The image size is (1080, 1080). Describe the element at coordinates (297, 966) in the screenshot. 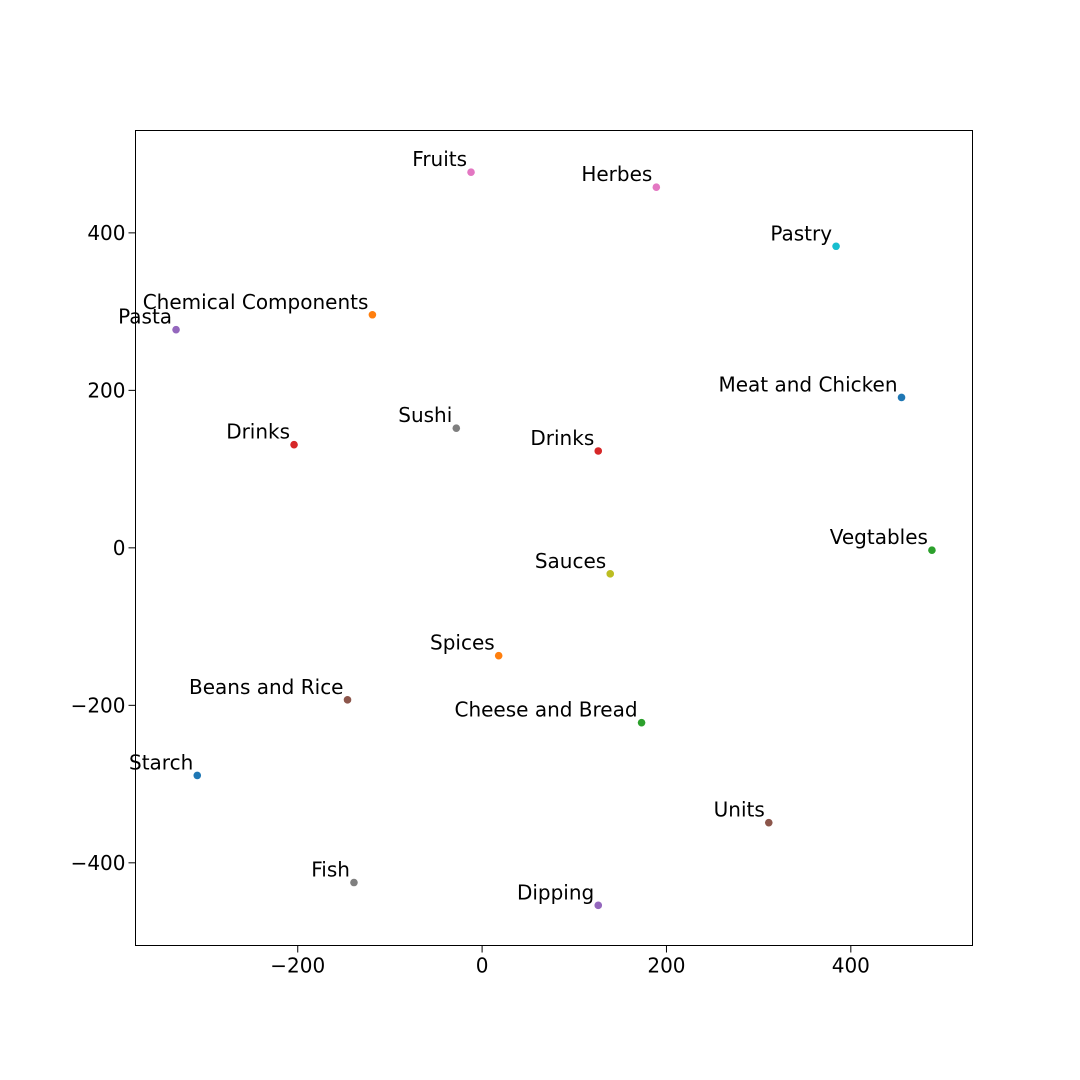

I see `x-tick-label: −200` at that location.